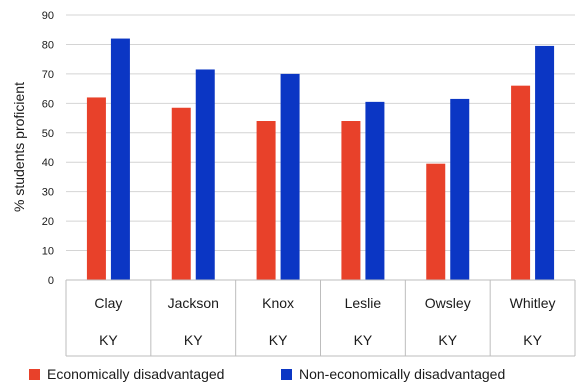  Describe the element at coordinates (533, 303) in the screenshot. I see `category-label: Whitley` at that location.